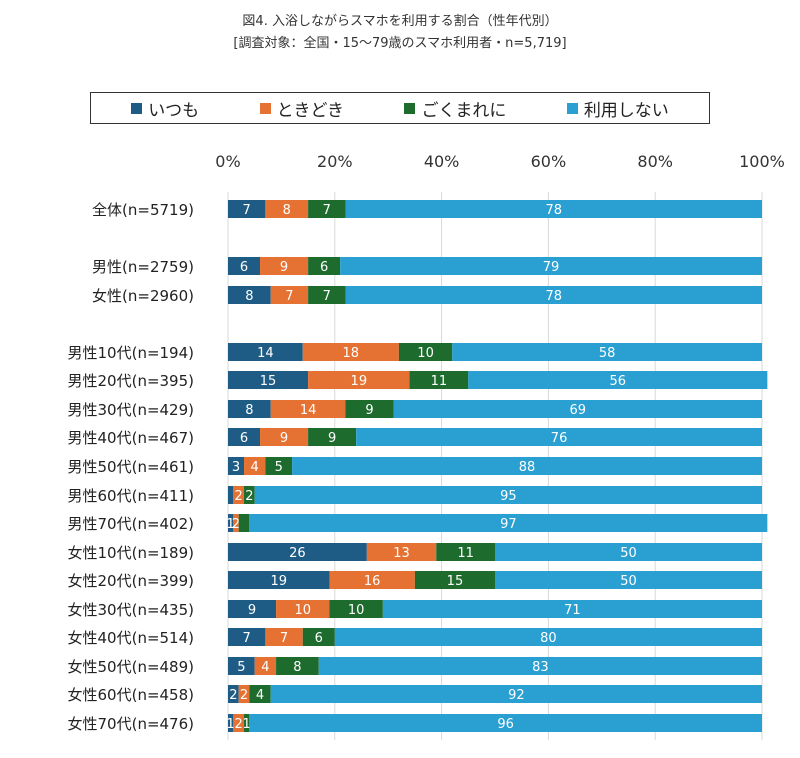  I want to click on data-label: 92, so click(516, 695).